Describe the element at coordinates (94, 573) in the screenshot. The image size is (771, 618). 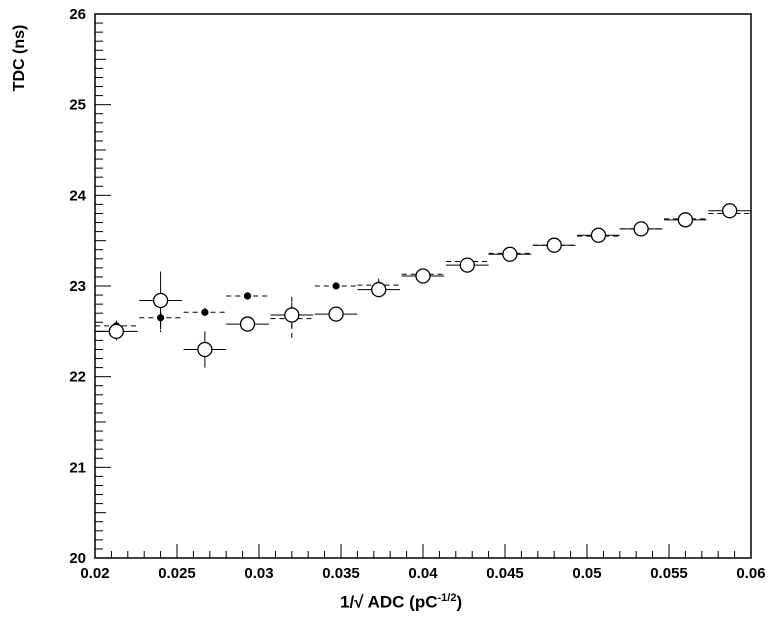
I see `x-tick-label: 0.02` at that location.